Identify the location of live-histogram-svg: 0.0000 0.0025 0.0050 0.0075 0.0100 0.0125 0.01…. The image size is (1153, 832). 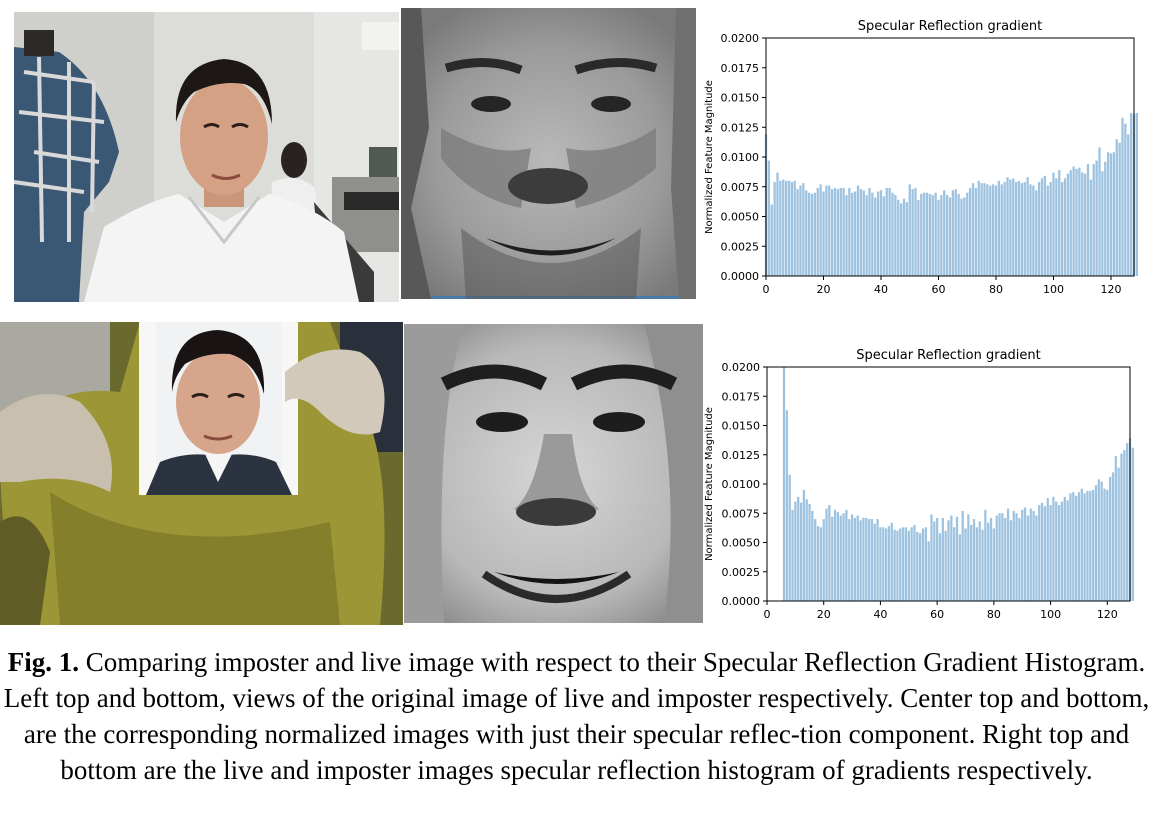
(921, 157).